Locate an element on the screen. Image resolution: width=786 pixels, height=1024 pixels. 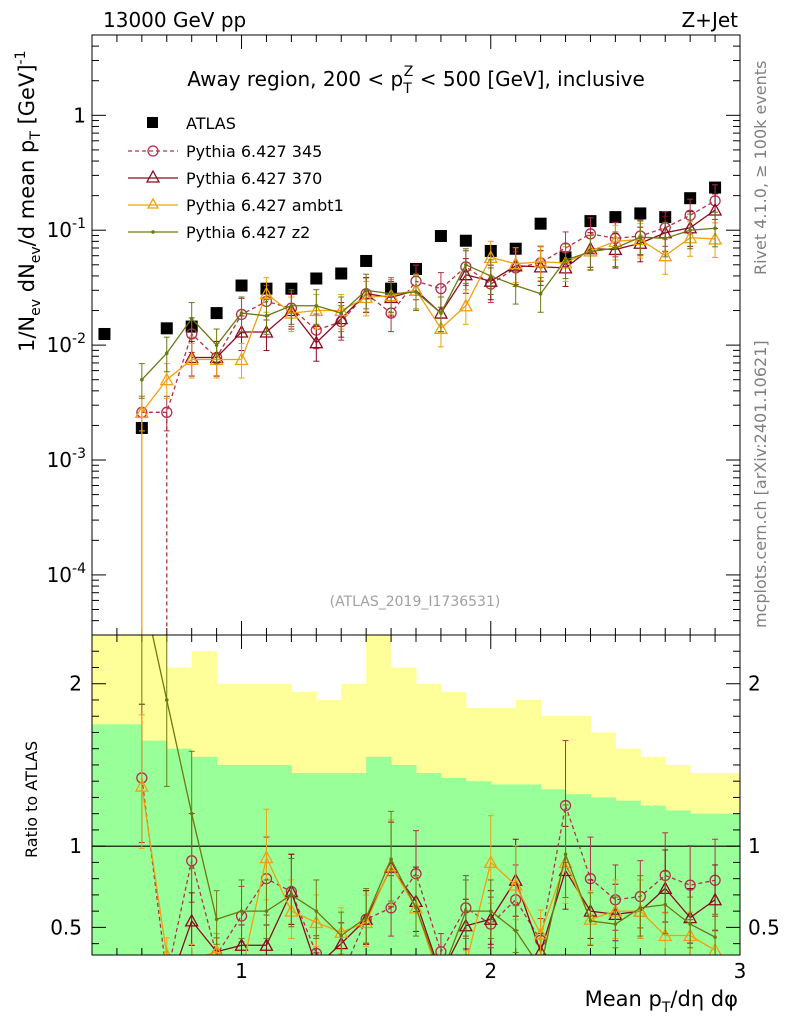
legend-label-atlas: ATLAS is located at coordinates (211, 123).